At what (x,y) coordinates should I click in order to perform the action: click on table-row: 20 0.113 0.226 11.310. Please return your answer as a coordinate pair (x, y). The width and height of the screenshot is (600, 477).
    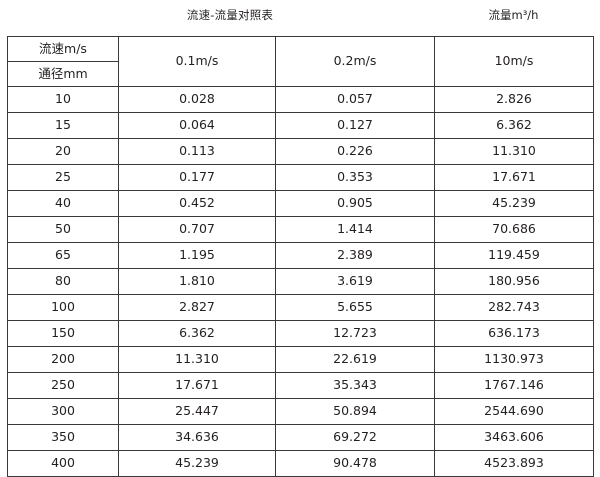
    Looking at the image, I should click on (300, 151).